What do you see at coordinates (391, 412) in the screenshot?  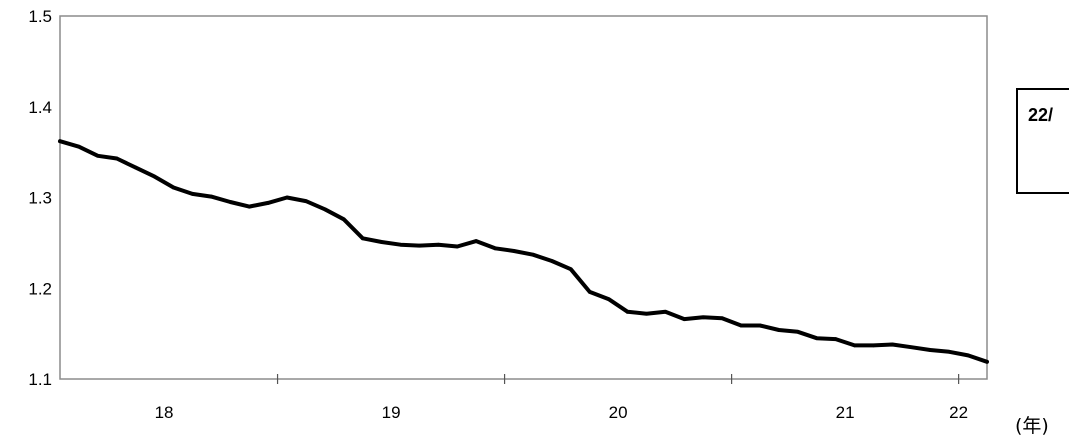 I see `x-tick-label: 19` at bounding box center [391, 412].